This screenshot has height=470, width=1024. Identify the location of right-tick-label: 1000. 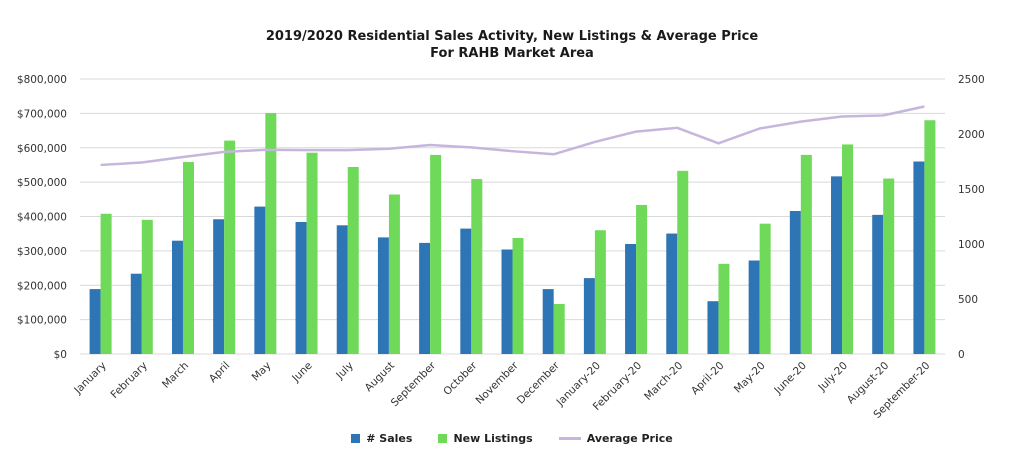
(971, 245).